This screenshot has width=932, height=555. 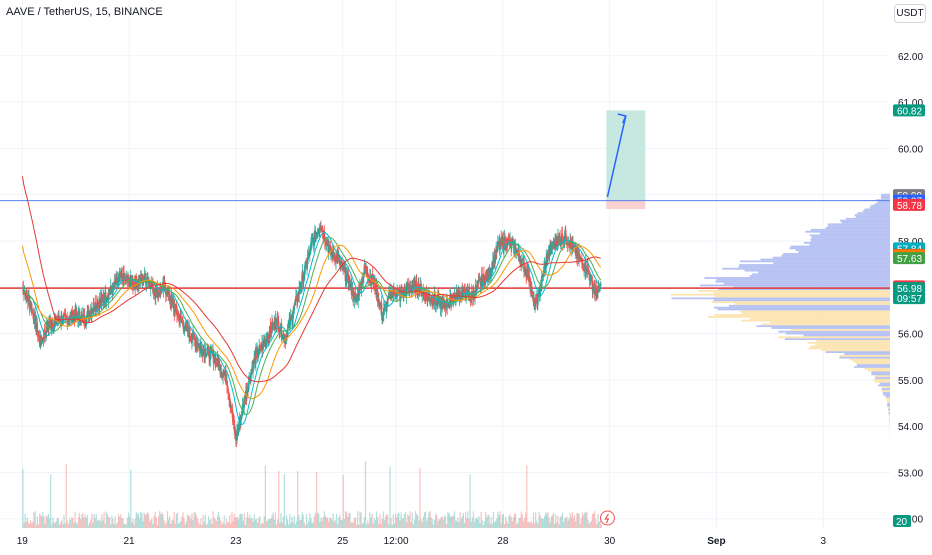 I want to click on target-zone, so click(x=625, y=155).